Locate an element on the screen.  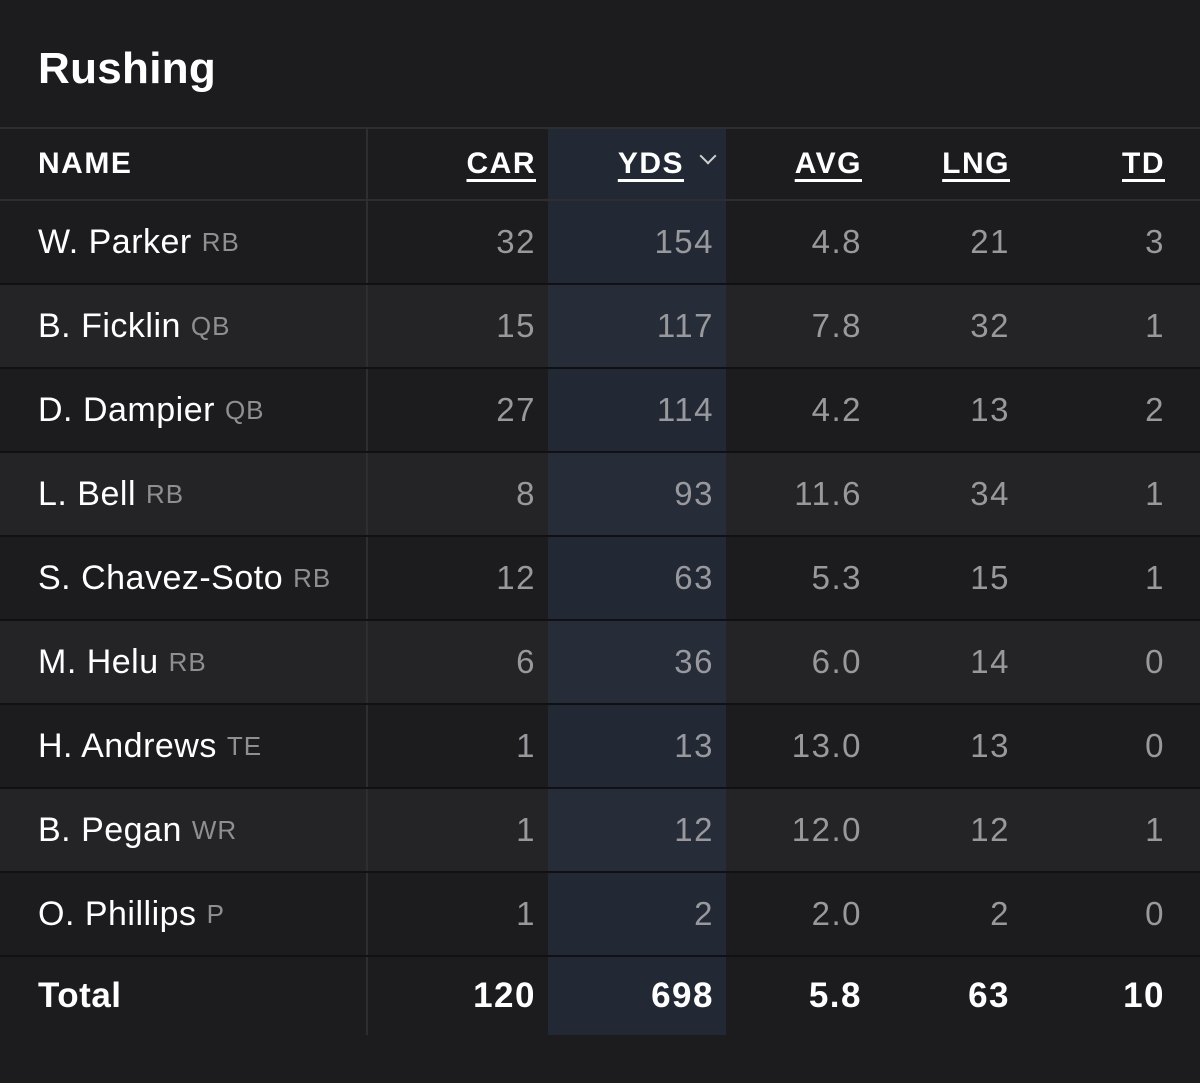
lng-value: 2 is located at coordinates (1000, 913).